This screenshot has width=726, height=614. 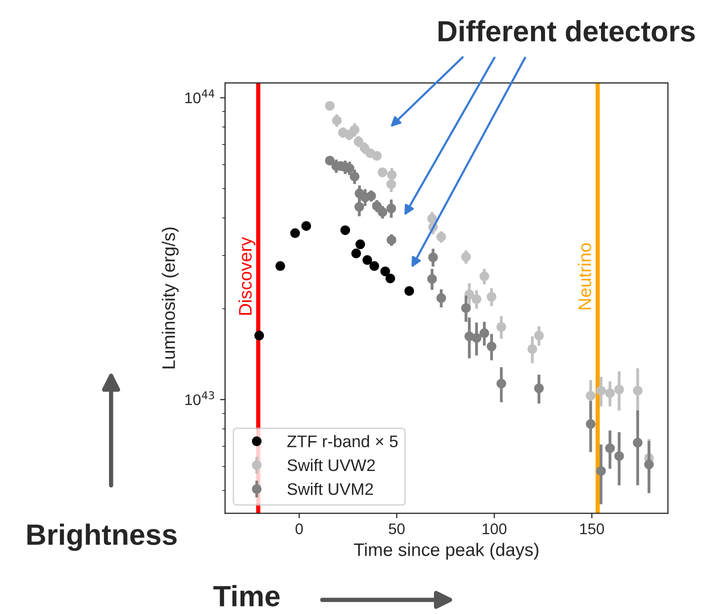 What do you see at coordinates (102, 537) in the screenshot?
I see `text: Brightness` at bounding box center [102, 537].